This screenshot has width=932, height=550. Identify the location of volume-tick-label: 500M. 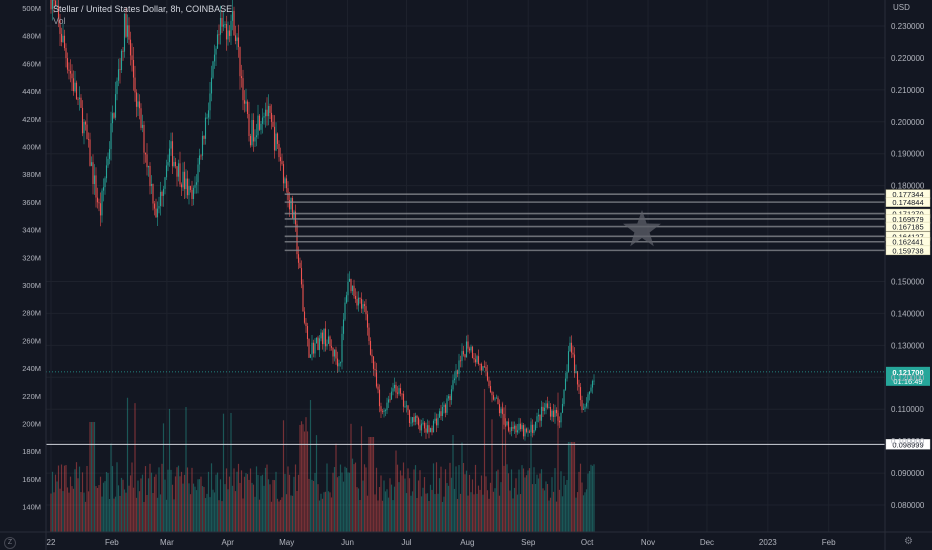
(31, 8).